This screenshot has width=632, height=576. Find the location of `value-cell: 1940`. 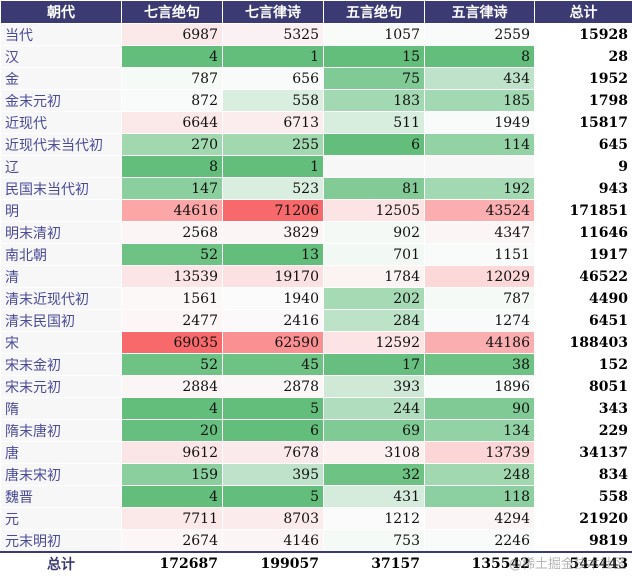

value-cell: 1940 is located at coordinates (273, 299).